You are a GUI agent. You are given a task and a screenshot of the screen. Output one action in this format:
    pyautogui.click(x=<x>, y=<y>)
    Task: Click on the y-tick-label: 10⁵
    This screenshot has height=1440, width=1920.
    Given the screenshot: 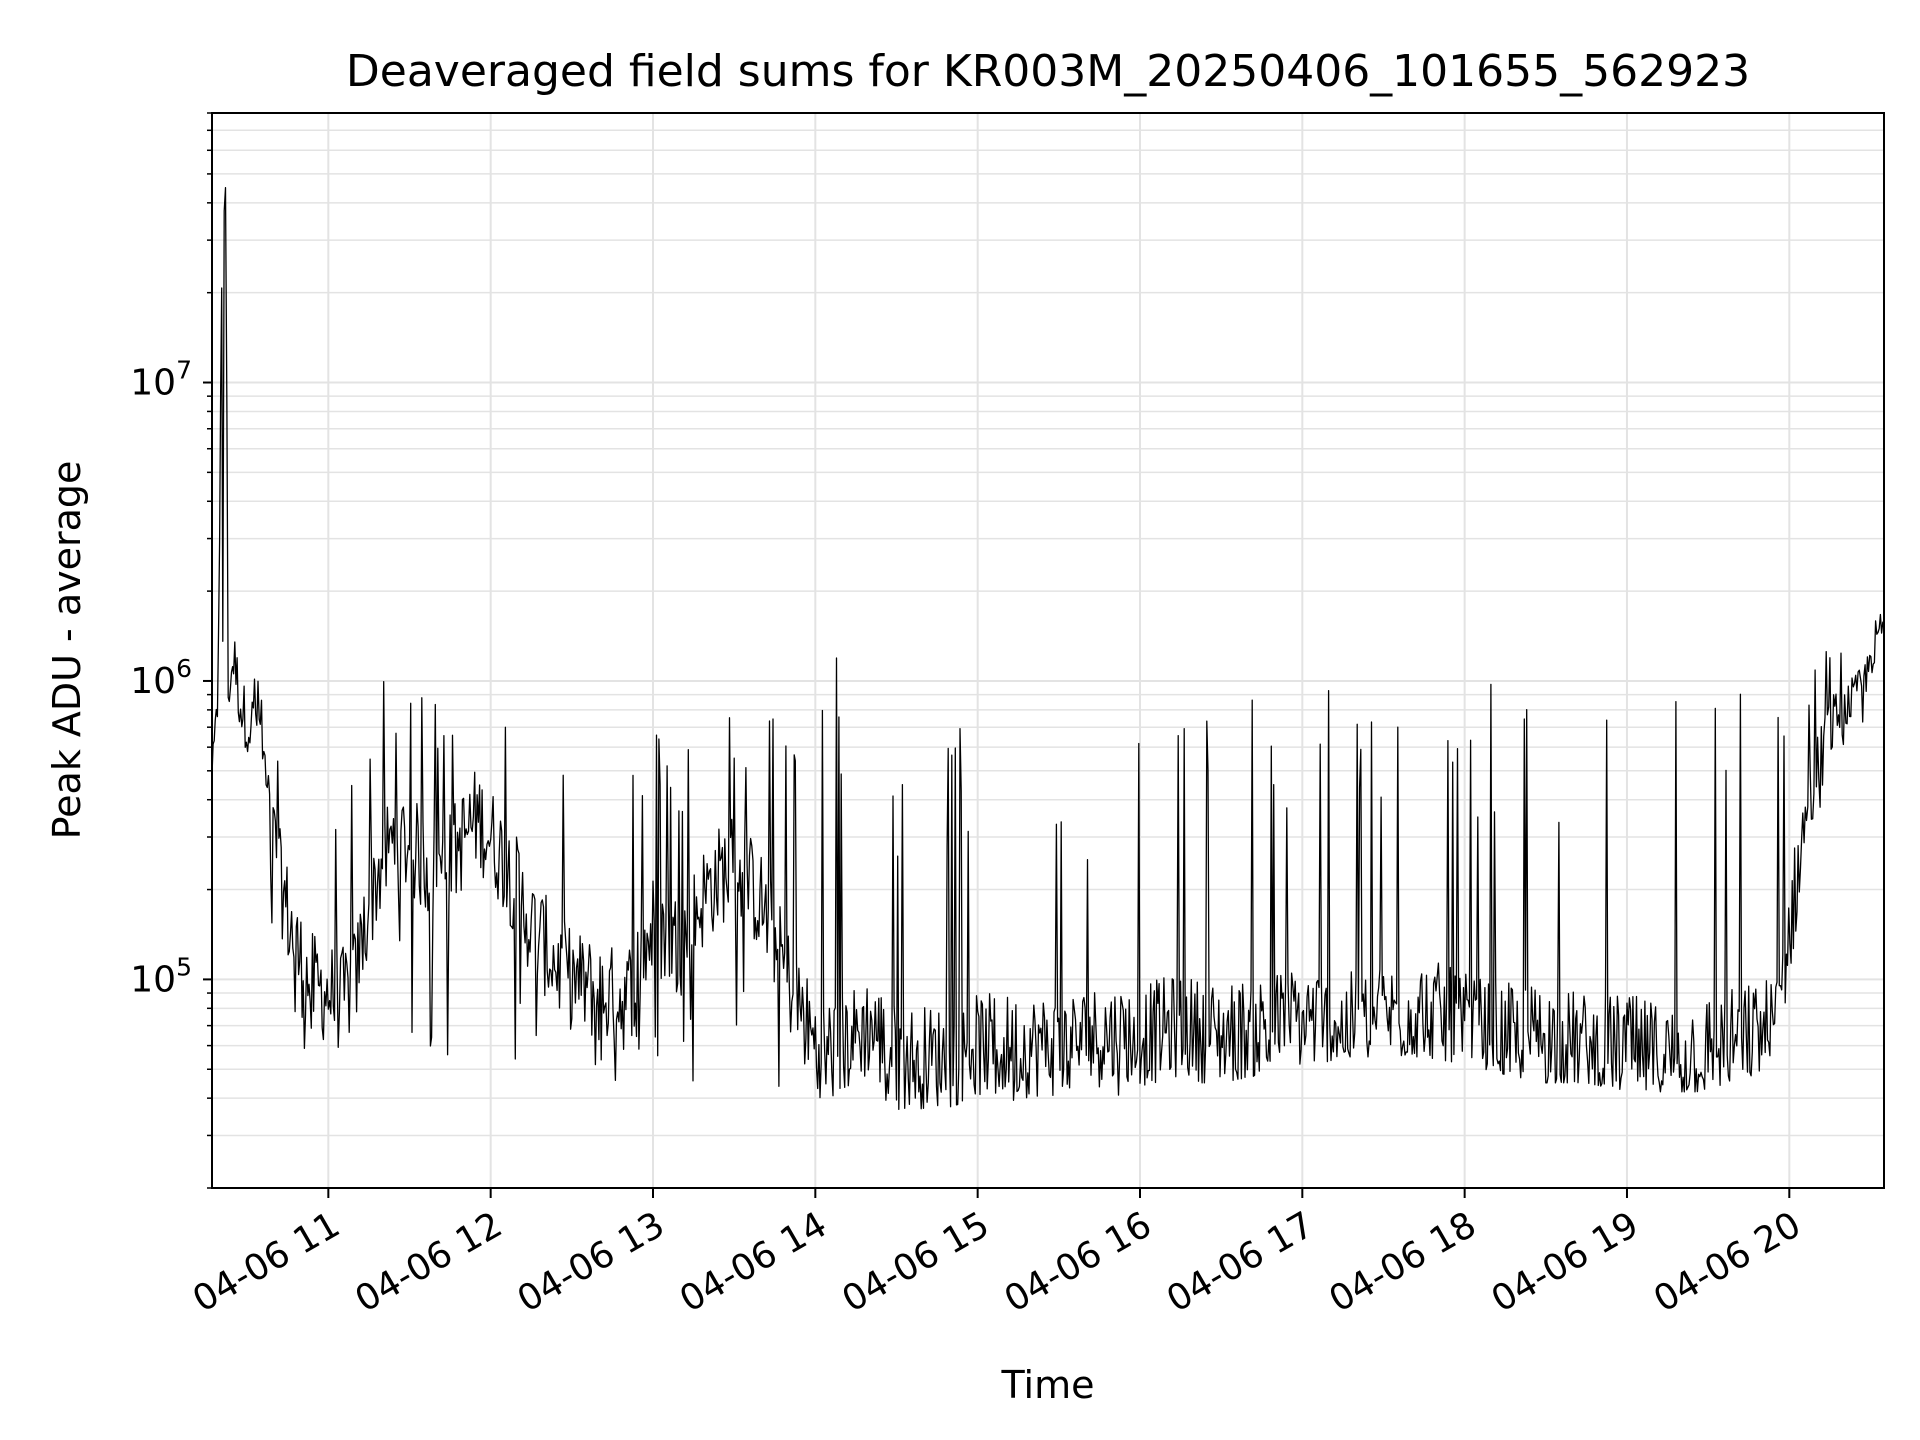 What is the action you would take?
    pyautogui.click(x=161, y=976)
    